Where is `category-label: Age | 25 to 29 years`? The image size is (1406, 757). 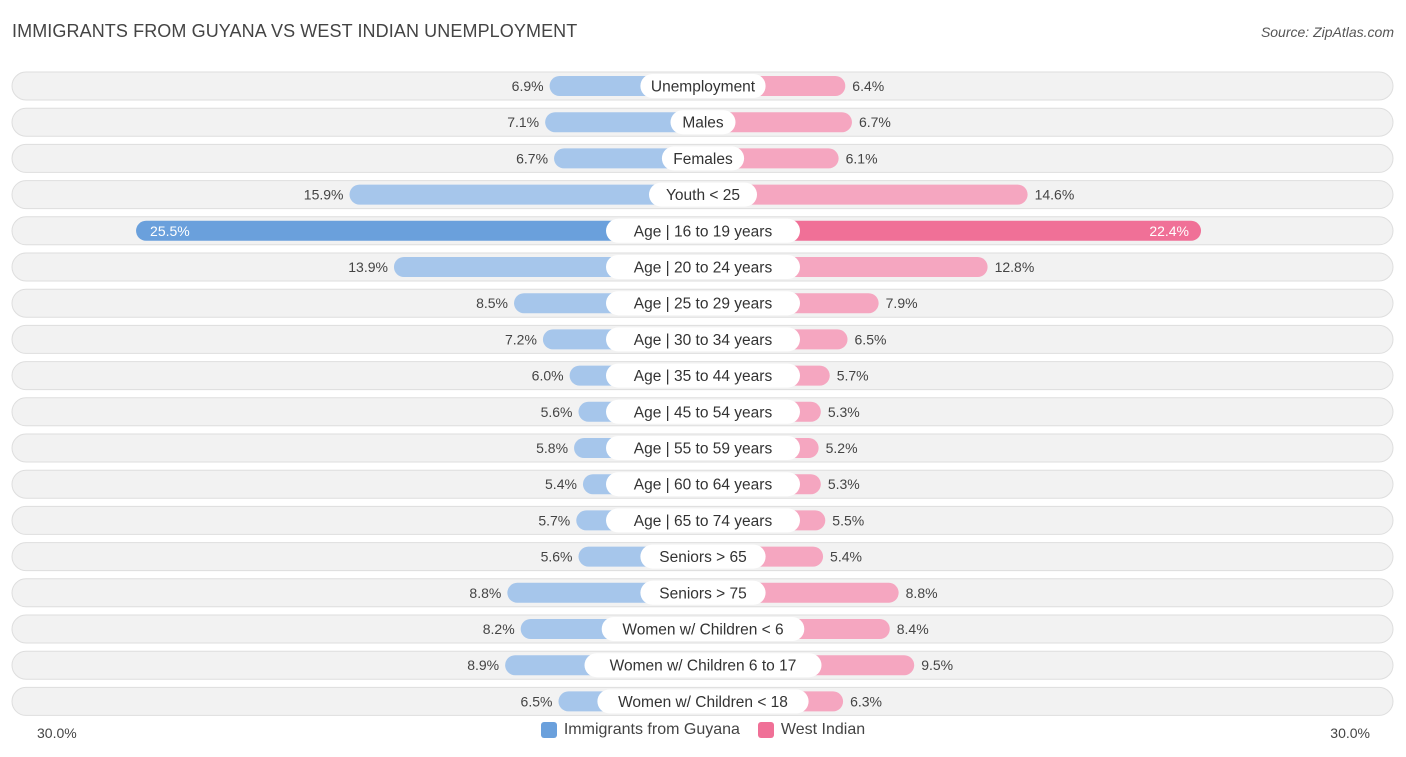
category-label: Age | 25 to 29 years is located at coordinates (703, 304).